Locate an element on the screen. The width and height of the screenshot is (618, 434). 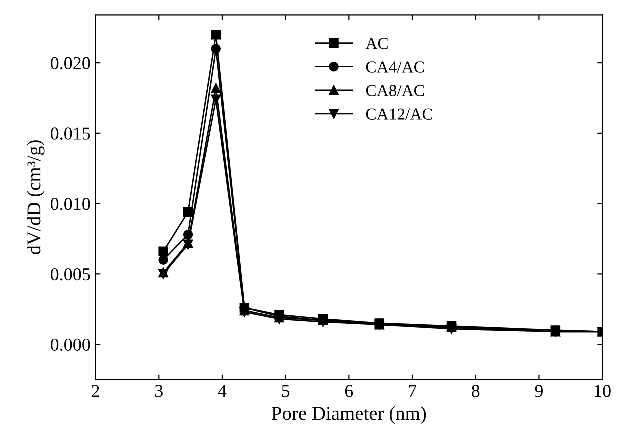
y-axis-title: dV/dD (cm³/g) is located at coordinates (36, 197).